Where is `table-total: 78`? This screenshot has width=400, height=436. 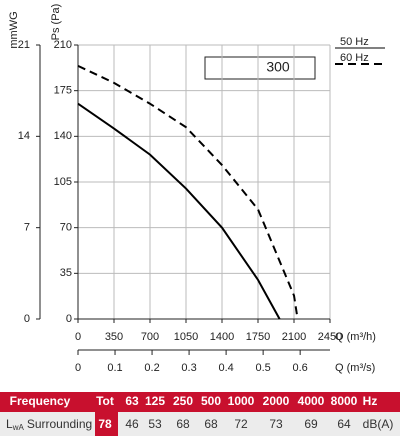
table-total: 78 is located at coordinates (105, 424).